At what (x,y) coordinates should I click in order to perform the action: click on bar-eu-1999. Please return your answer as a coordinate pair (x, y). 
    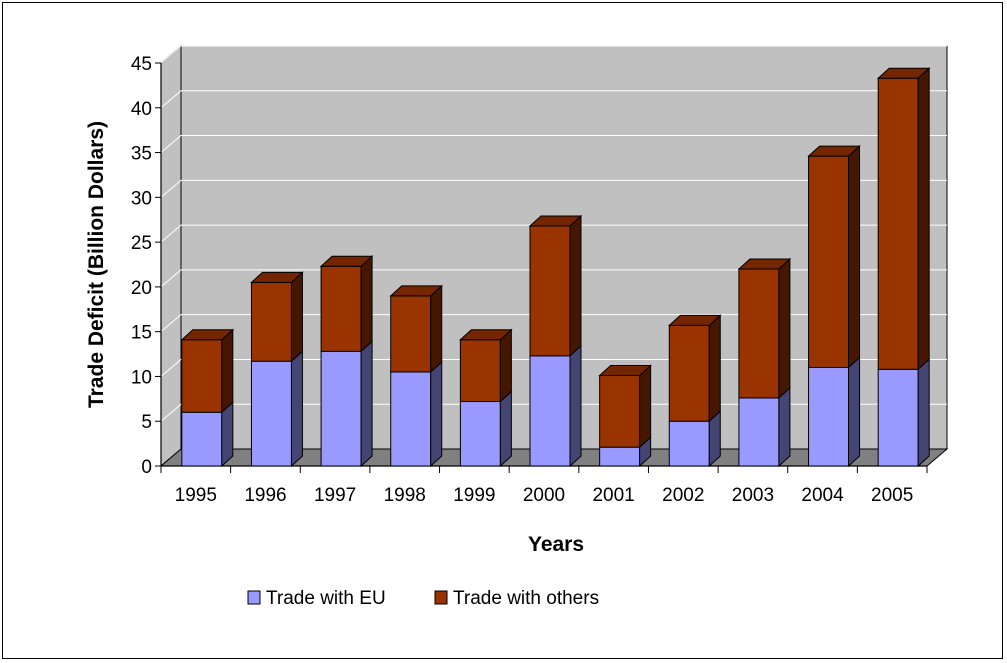
    Looking at the image, I should click on (485, 429).